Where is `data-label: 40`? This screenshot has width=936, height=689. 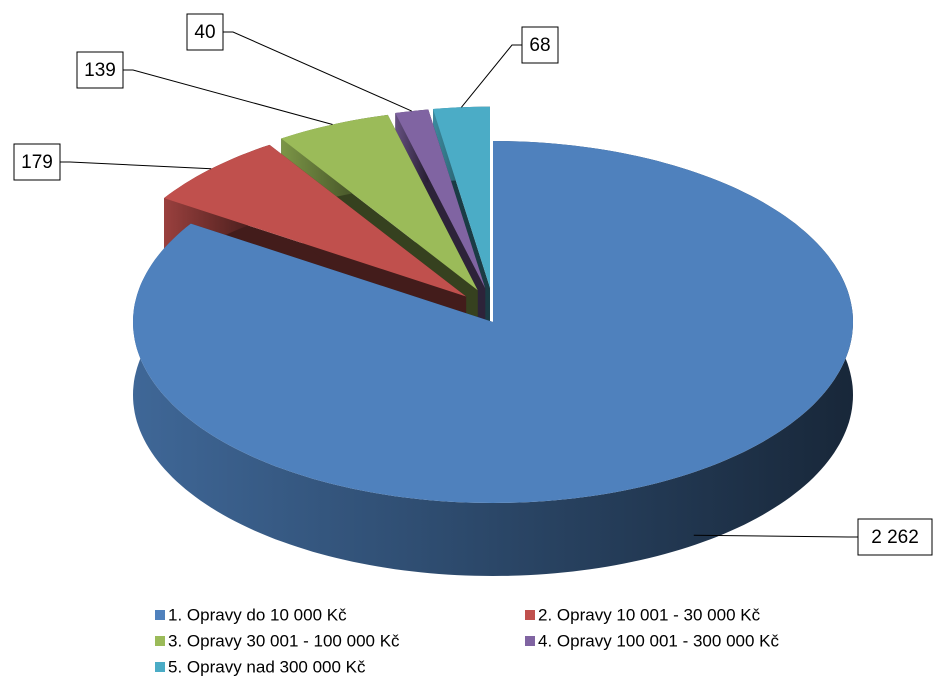
data-label: 40 is located at coordinates (204, 32).